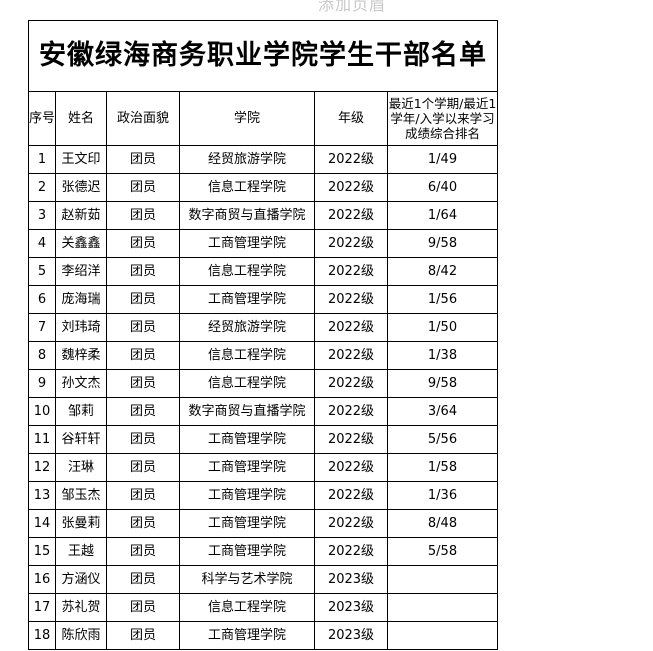  Describe the element at coordinates (81, 187) in the screenshot. I see `cell-name: 张德迟` at that location.